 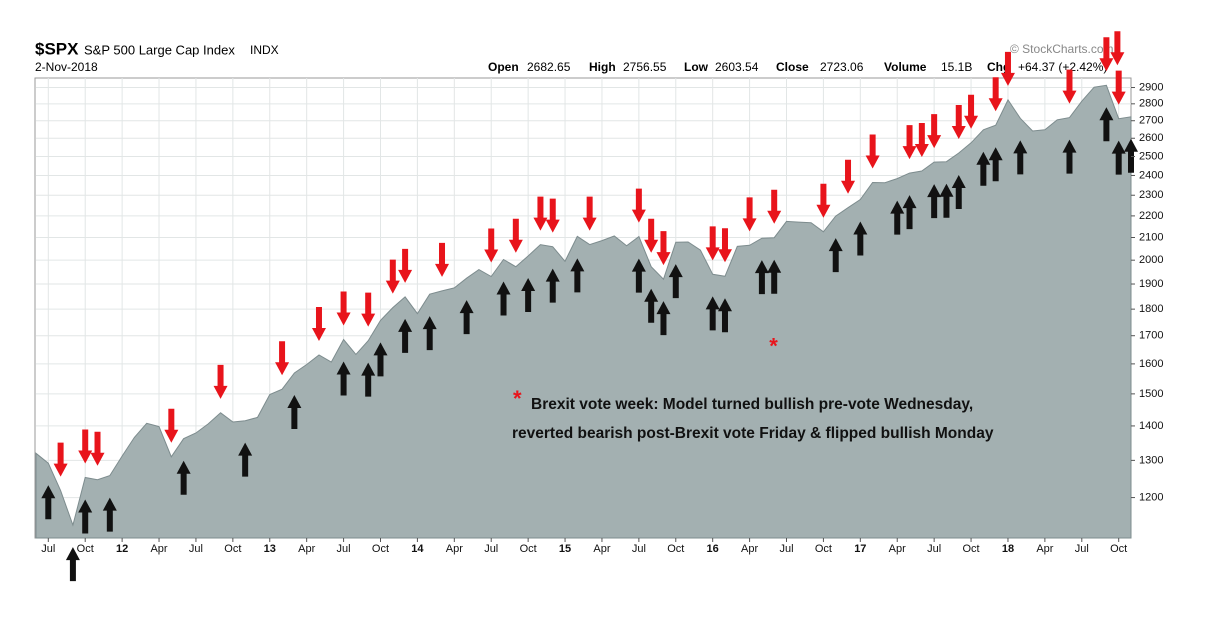 I want to click on y-tick-label: 2000, so click(x=1151, y=260).